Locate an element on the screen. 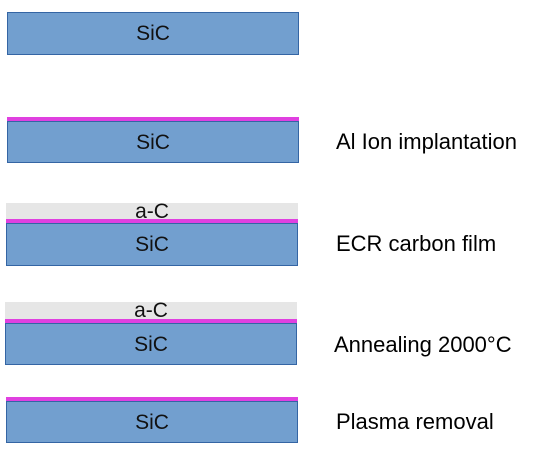 Image resolution: width=539 pixels, height=455 pixels. sic-substrate-implanted: SiC is located at coordinates (153, 142).